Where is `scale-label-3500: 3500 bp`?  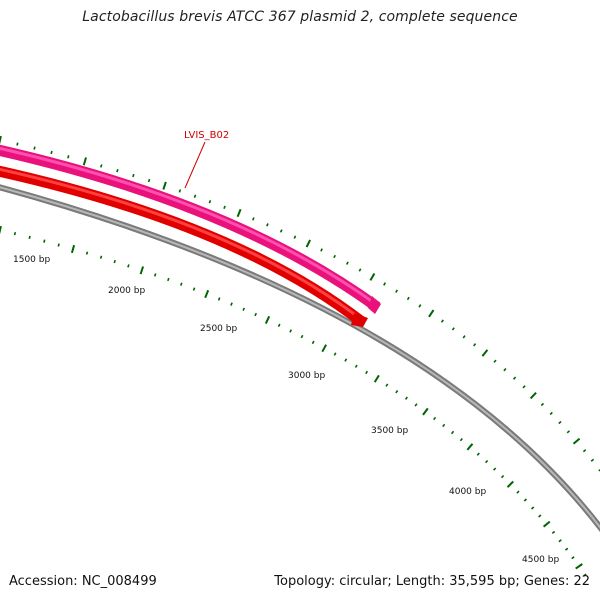
scale-label-3500: 3500 bp is located at coordinates (389, 431).